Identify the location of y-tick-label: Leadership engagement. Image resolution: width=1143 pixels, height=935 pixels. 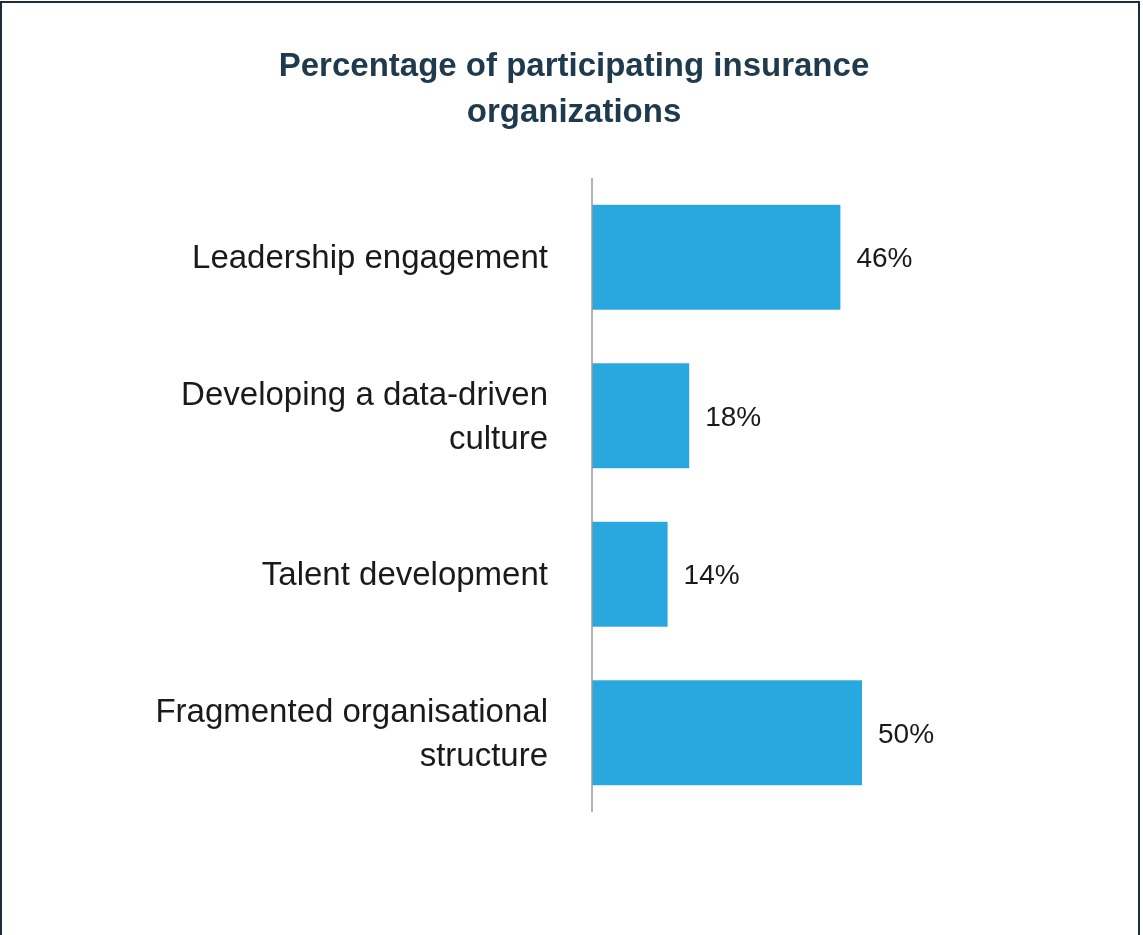
(370, 257).